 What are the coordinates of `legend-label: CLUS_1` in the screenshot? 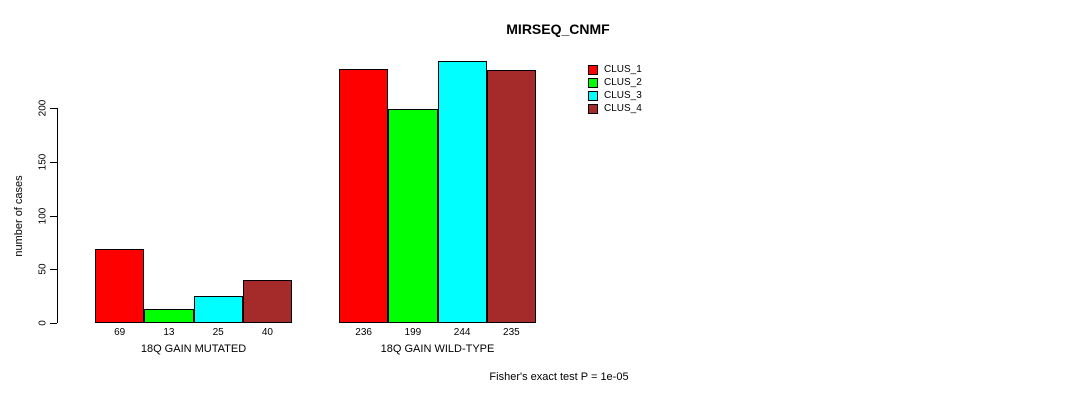 It's located at (623, 69).